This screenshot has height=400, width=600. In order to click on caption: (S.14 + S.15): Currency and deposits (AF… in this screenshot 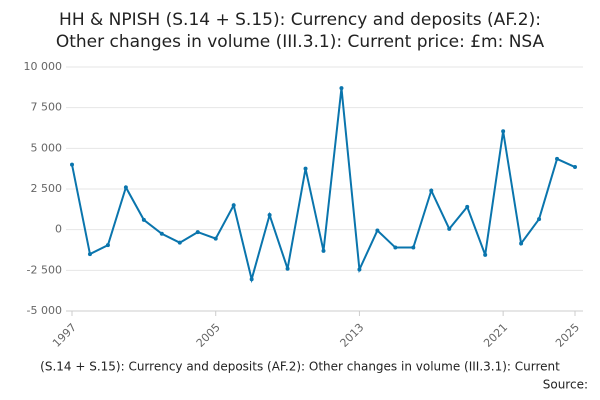, I will do `click(300, 367)`.